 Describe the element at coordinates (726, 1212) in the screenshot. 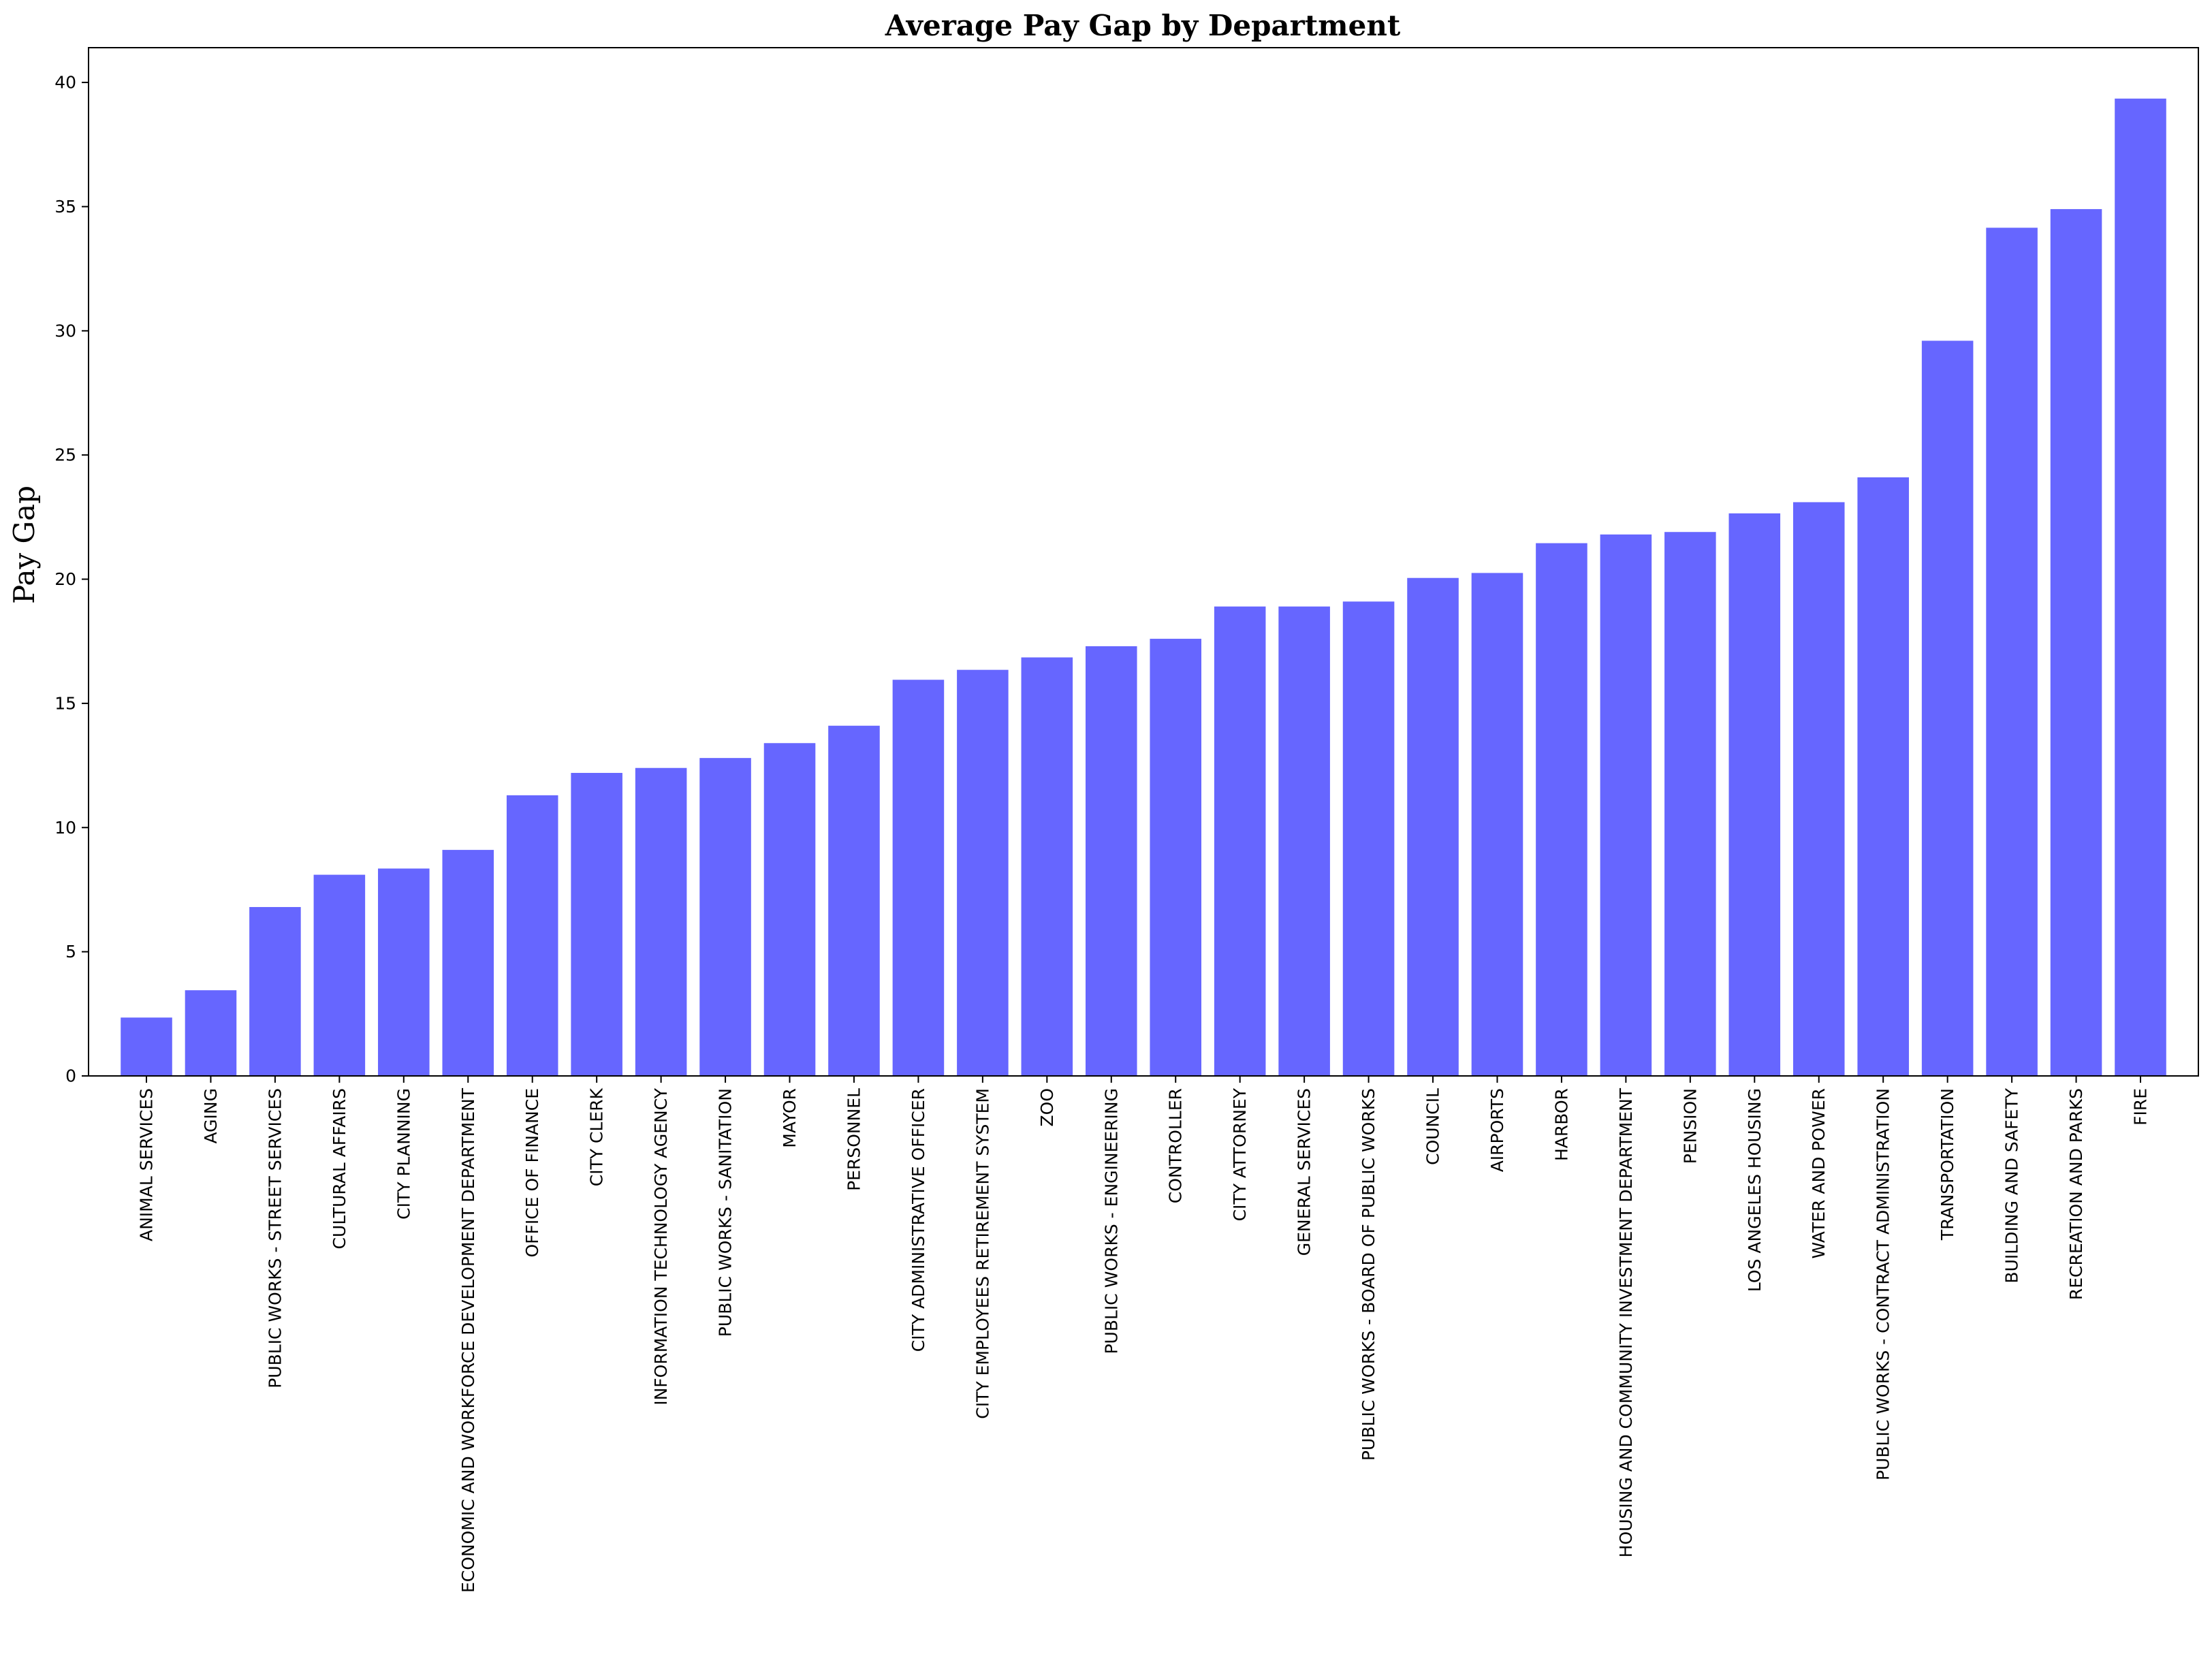

I see `x-tick-label: PUBLIC WORKS - SANITATION` at that location.